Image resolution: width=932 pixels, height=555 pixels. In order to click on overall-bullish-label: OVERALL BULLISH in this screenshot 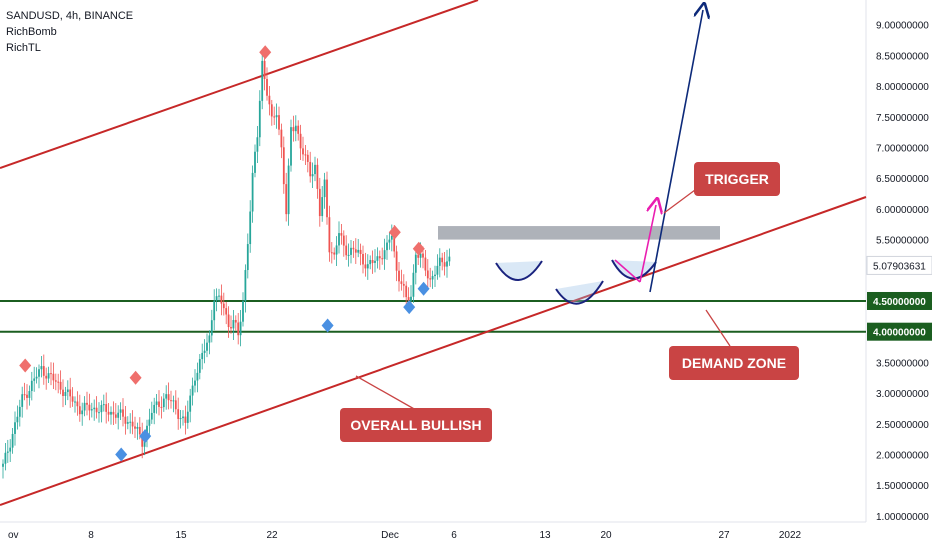, I will do `click(415, 425)`.